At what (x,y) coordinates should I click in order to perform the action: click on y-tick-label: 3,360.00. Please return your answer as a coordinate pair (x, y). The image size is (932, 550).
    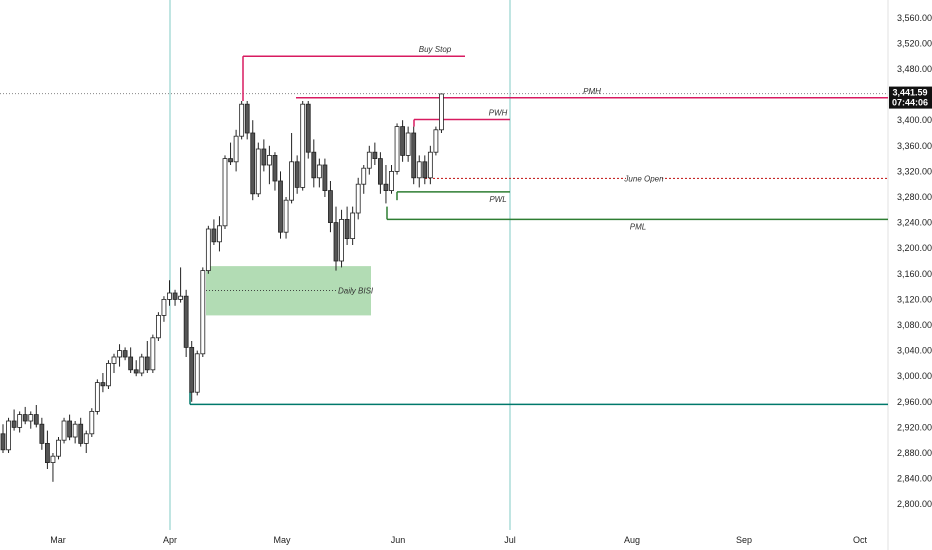
    Looking at the image, I should click on (914, 146).